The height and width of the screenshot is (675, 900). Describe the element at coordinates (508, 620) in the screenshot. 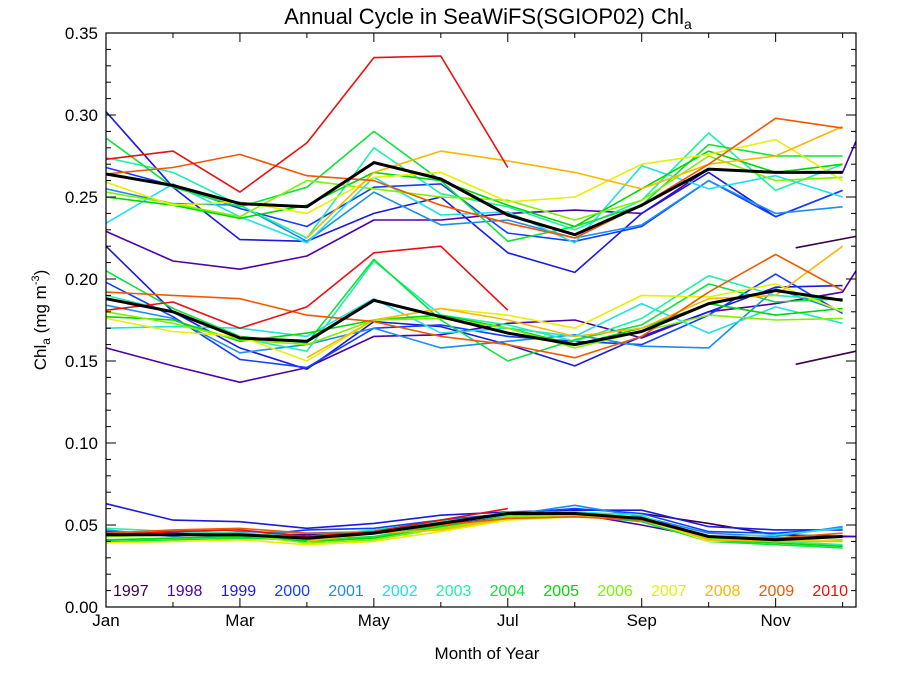

I see `x-tick-label: Jul` at that location.